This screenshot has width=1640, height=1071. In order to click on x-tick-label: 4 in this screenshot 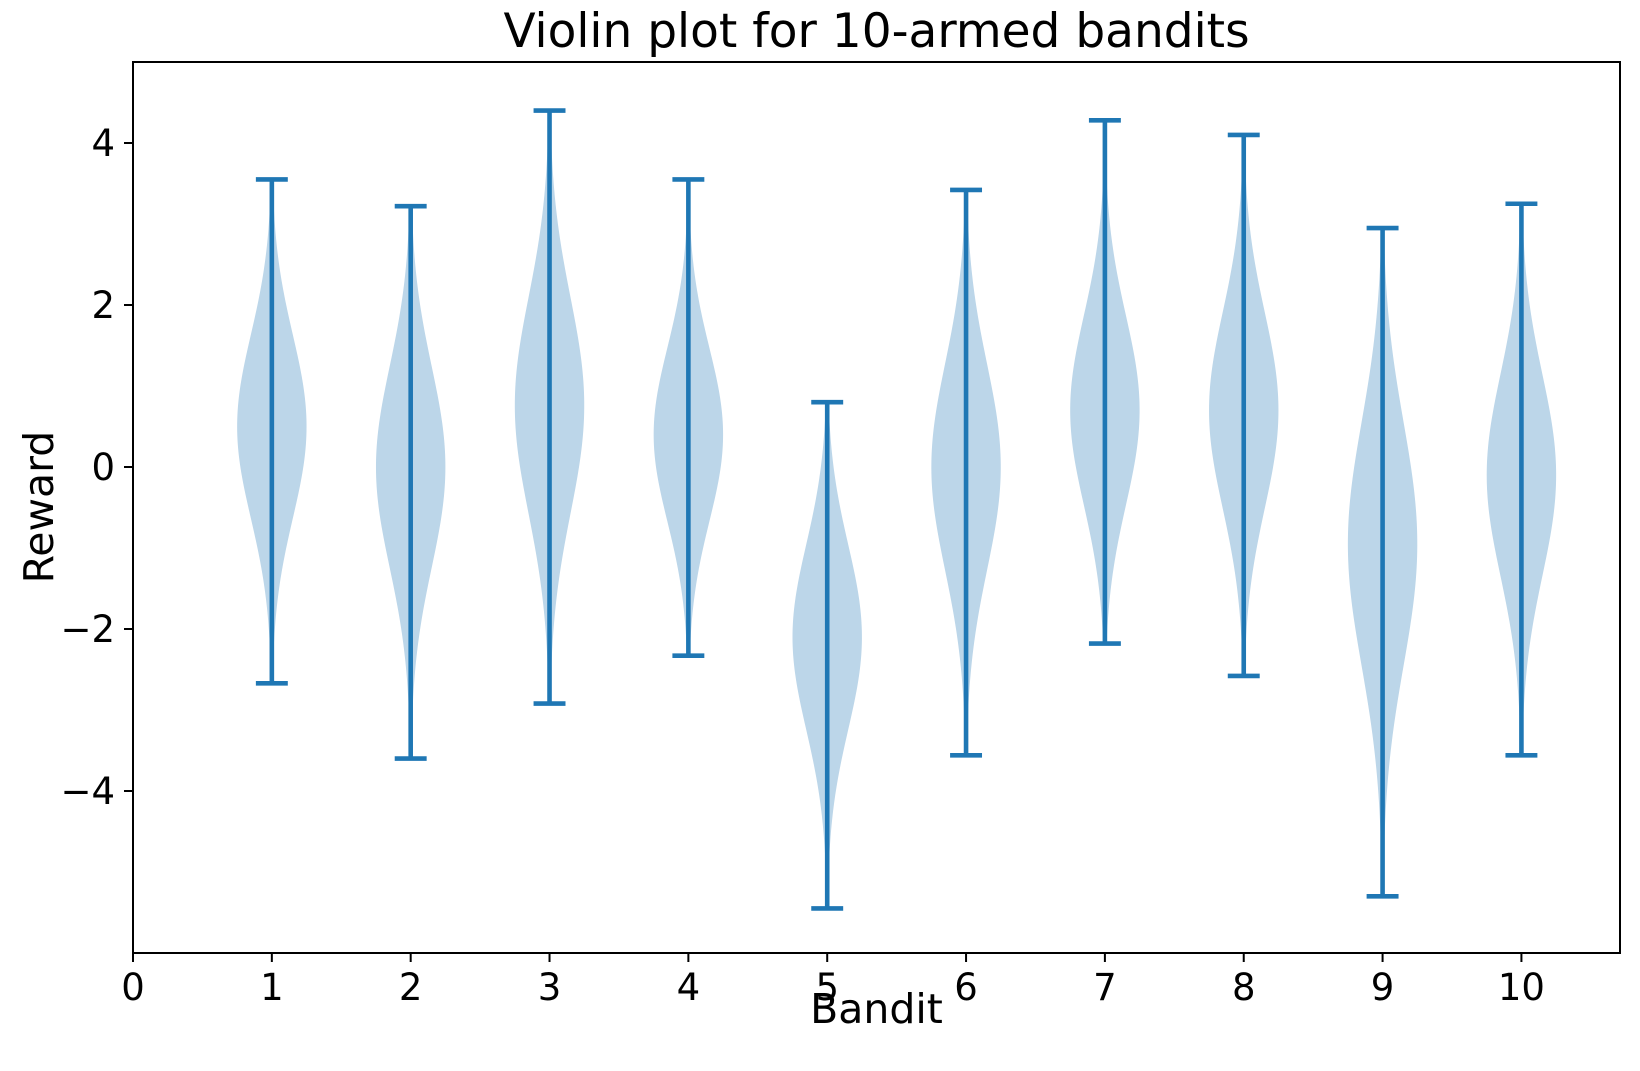, I will do `click(689, 987)`.